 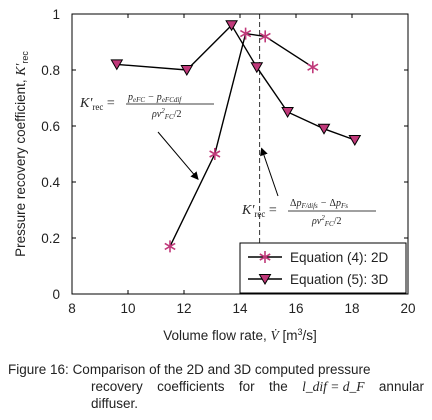 What do you see at coordinates (319, 204) in the screenshot?
I see `svg-text: ΔpF/difs − ΔpFs` at bounding box center [319, 204].